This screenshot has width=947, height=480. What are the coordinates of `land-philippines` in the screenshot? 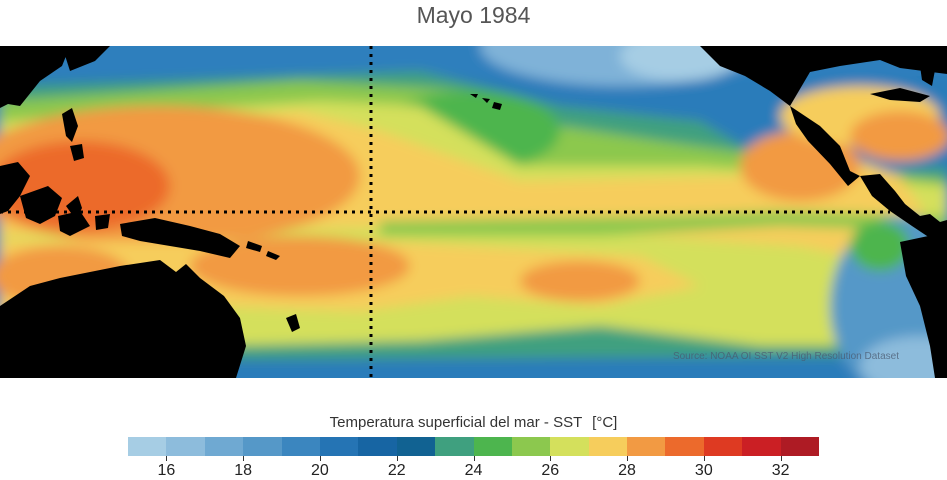 It's located at (73, 134).